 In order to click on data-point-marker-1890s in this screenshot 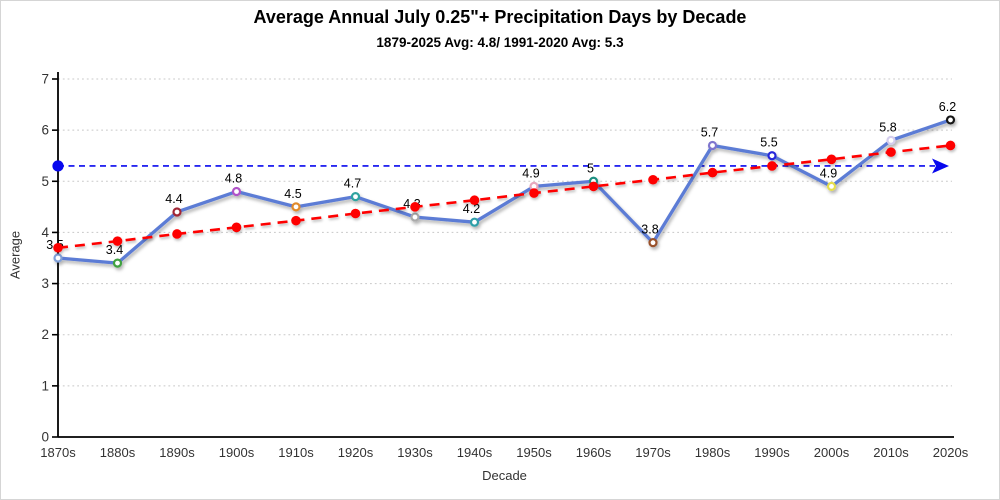, I will do `click(177, 212)`.